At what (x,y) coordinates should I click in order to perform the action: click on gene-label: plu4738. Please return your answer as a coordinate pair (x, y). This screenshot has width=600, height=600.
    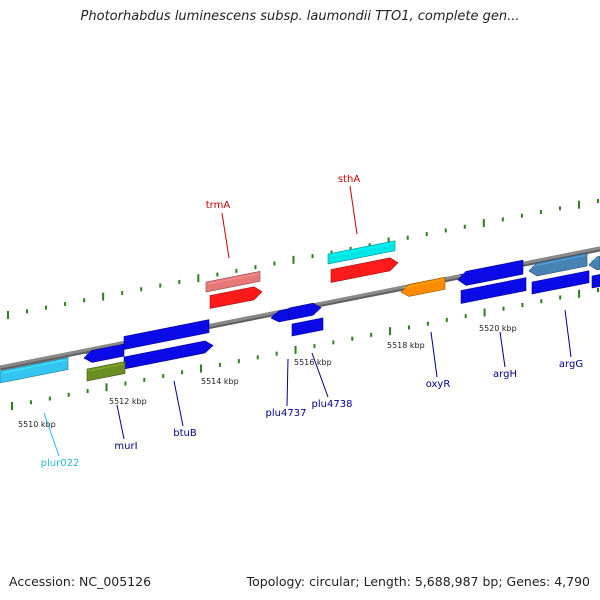
    Looking at the image, I should click on (332, 381).